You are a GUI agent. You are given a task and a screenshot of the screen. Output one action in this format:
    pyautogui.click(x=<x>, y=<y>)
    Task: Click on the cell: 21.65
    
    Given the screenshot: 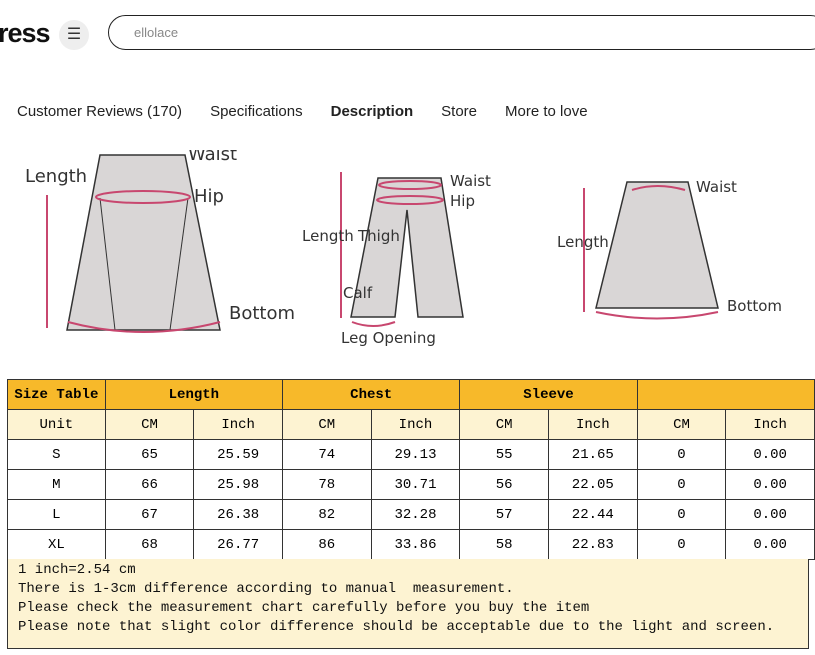 What is the action you would take?
    pyautogui.click(x=592, y=454)
    